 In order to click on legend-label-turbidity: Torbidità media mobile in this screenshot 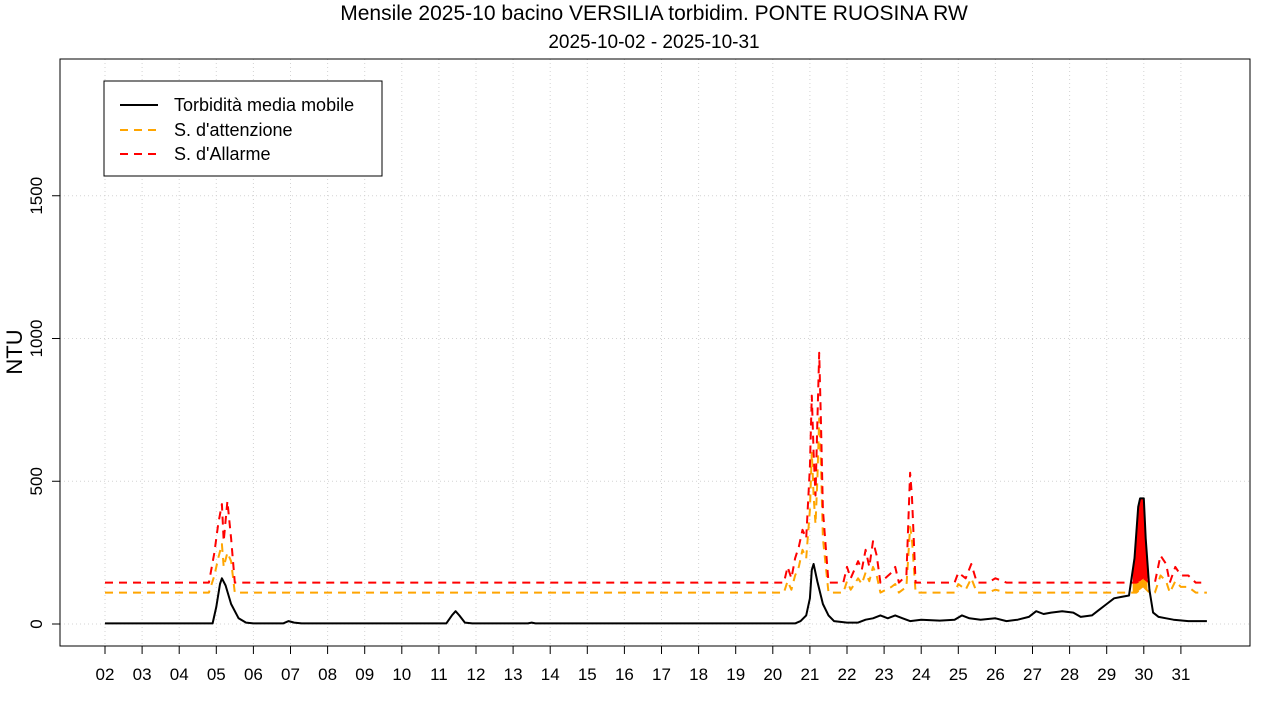, I will do `click(264, 105)`.